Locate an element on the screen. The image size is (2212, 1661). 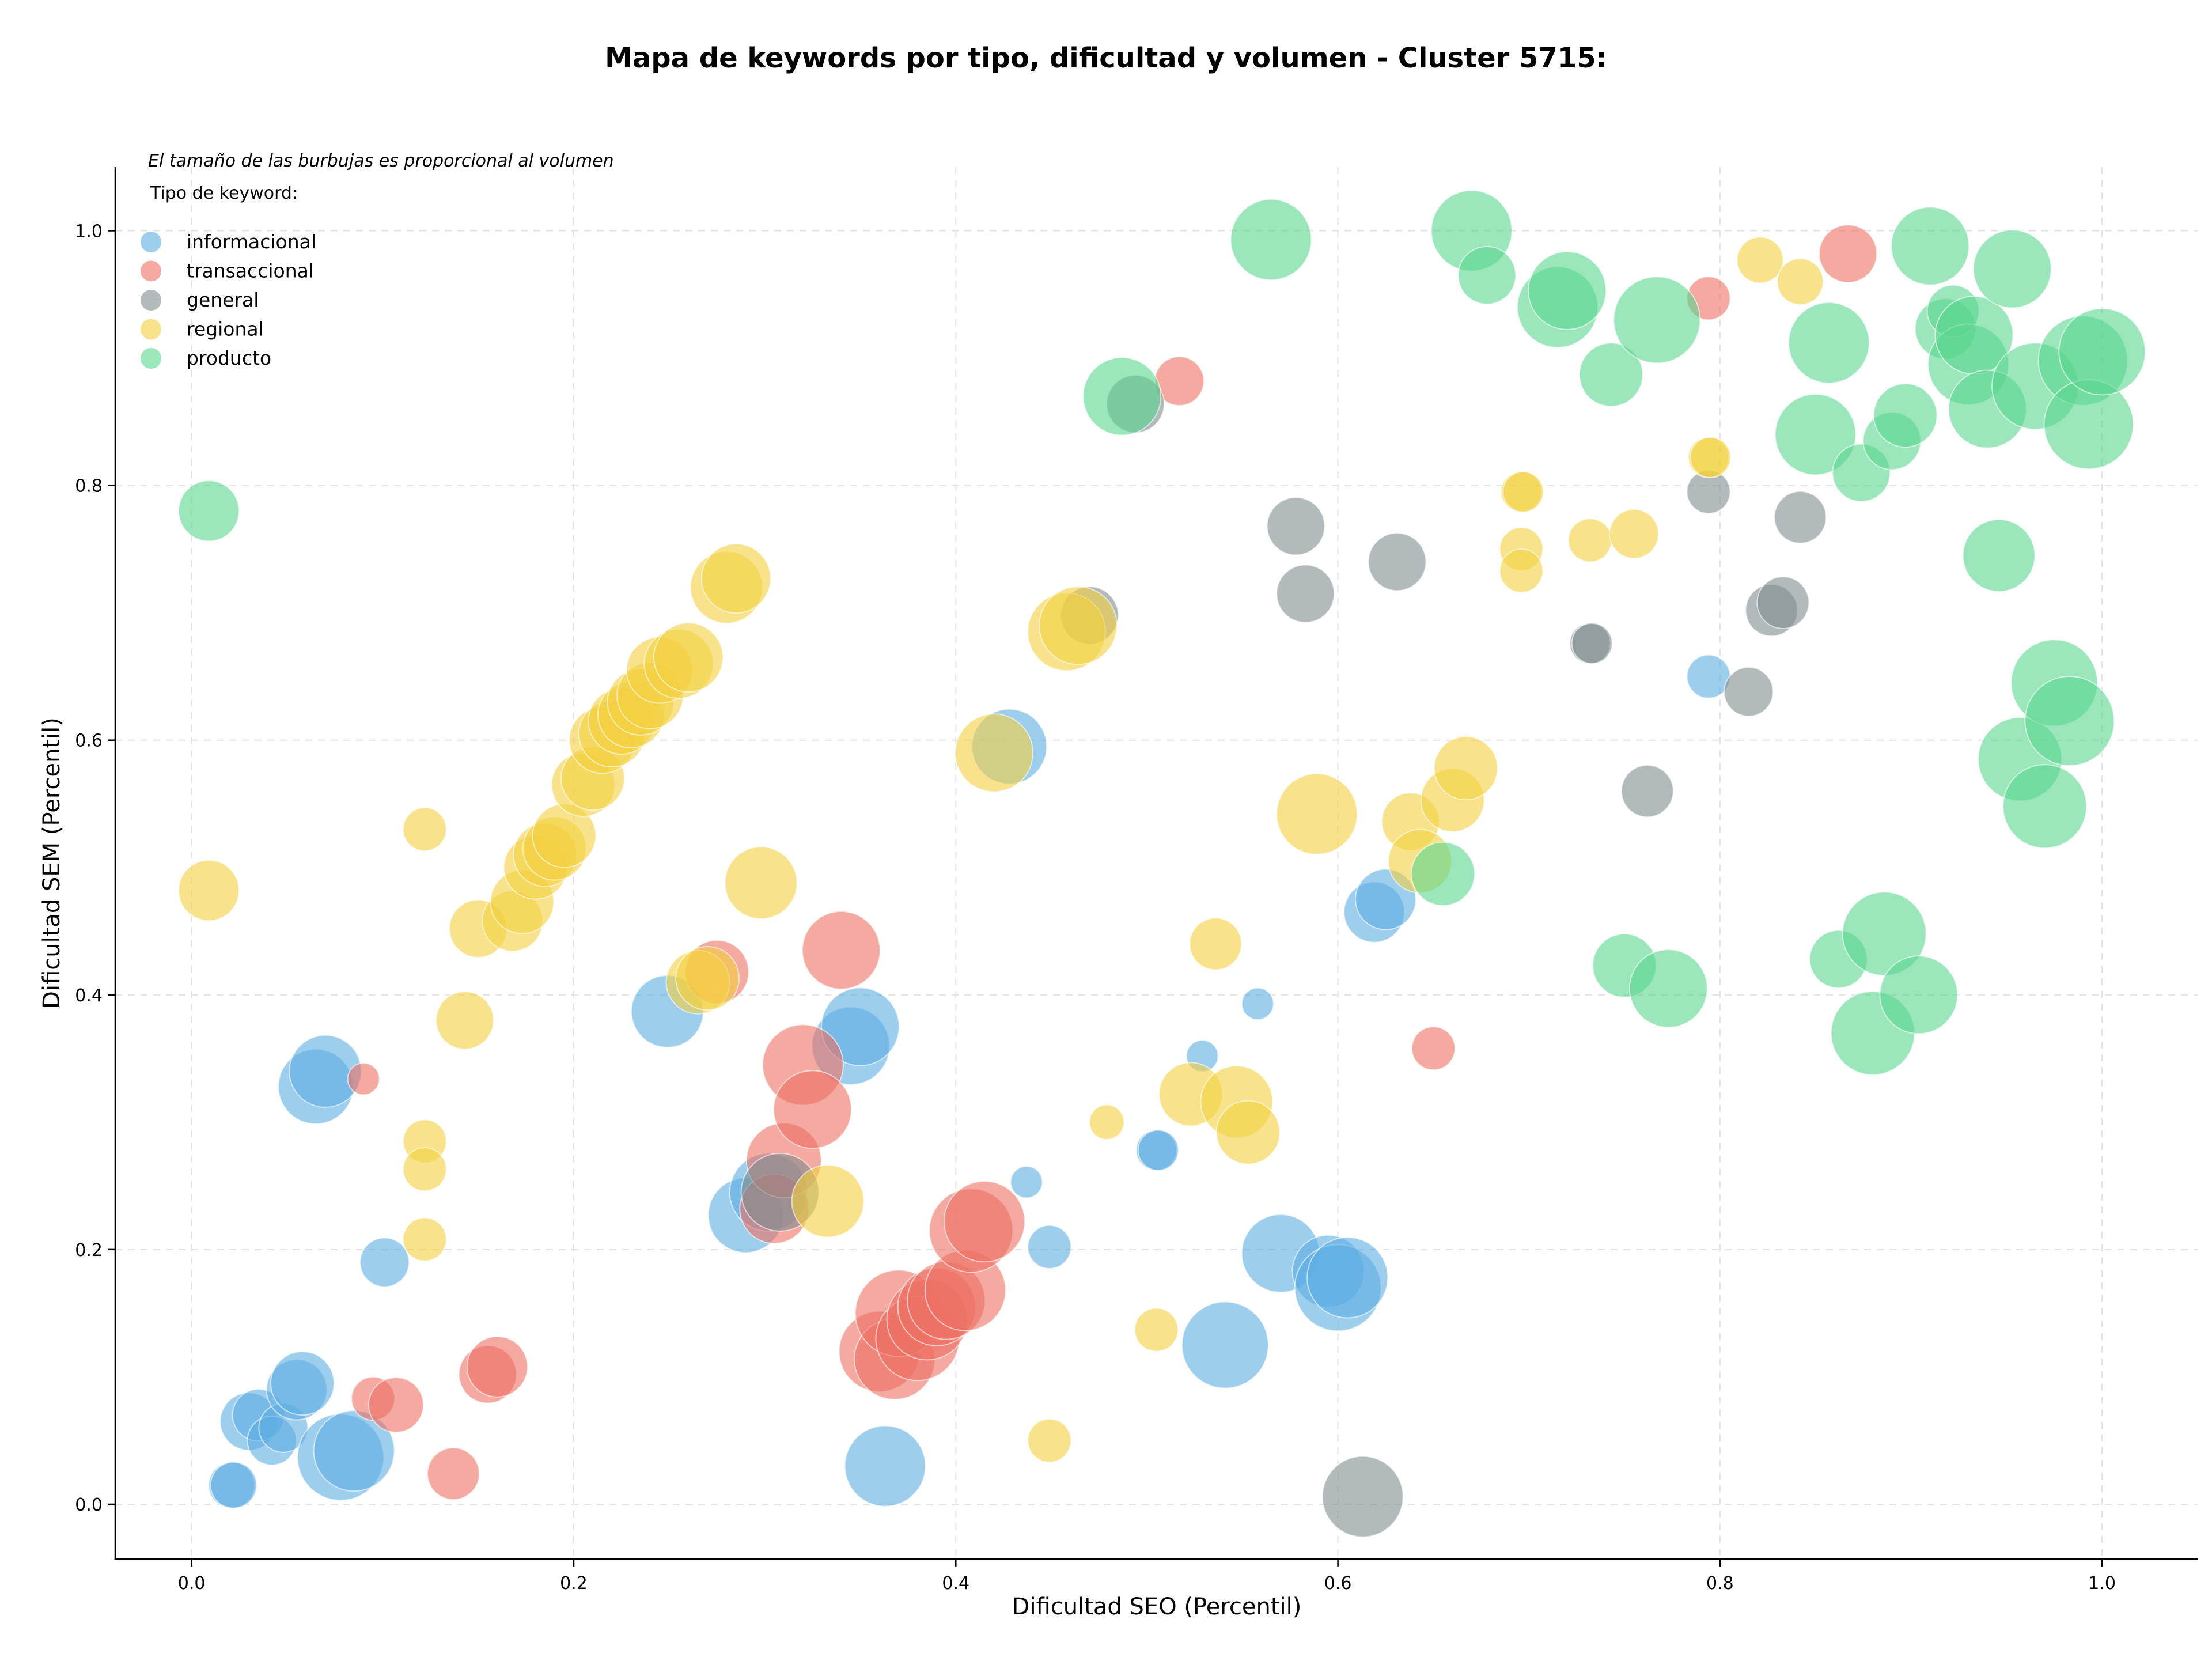
legend-item-general: general is located at coordinates (200, 300).